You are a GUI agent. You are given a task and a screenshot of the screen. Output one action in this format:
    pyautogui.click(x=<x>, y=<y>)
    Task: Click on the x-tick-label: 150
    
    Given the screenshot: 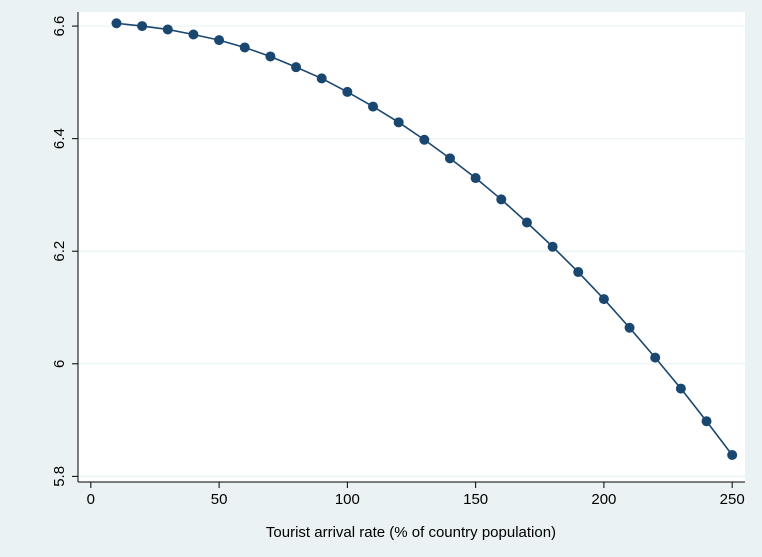 What is the action you would take?
    pyautogui.click(x=475, y=499)
    